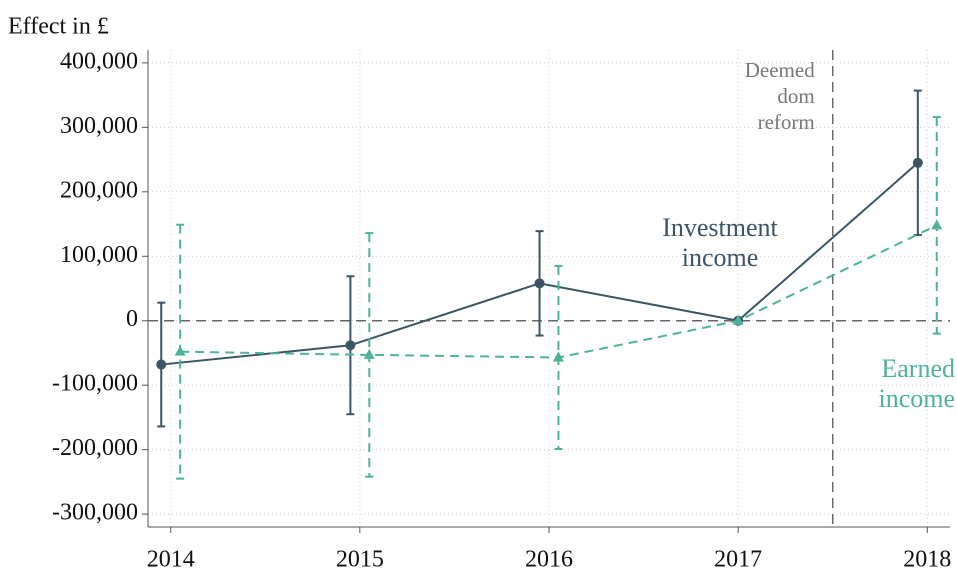 The width and height of the screenshot is (957, 576). Describe the element at coordinates (918, 368) in the screenshot. I see `series-label: Earned` at that location.